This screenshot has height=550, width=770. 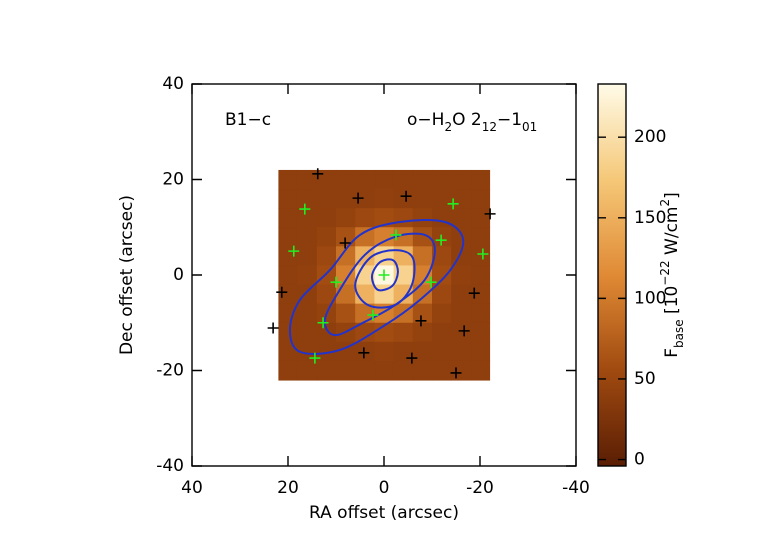 I want to click on x-tick-label: 20, so click(x=288, y=488).